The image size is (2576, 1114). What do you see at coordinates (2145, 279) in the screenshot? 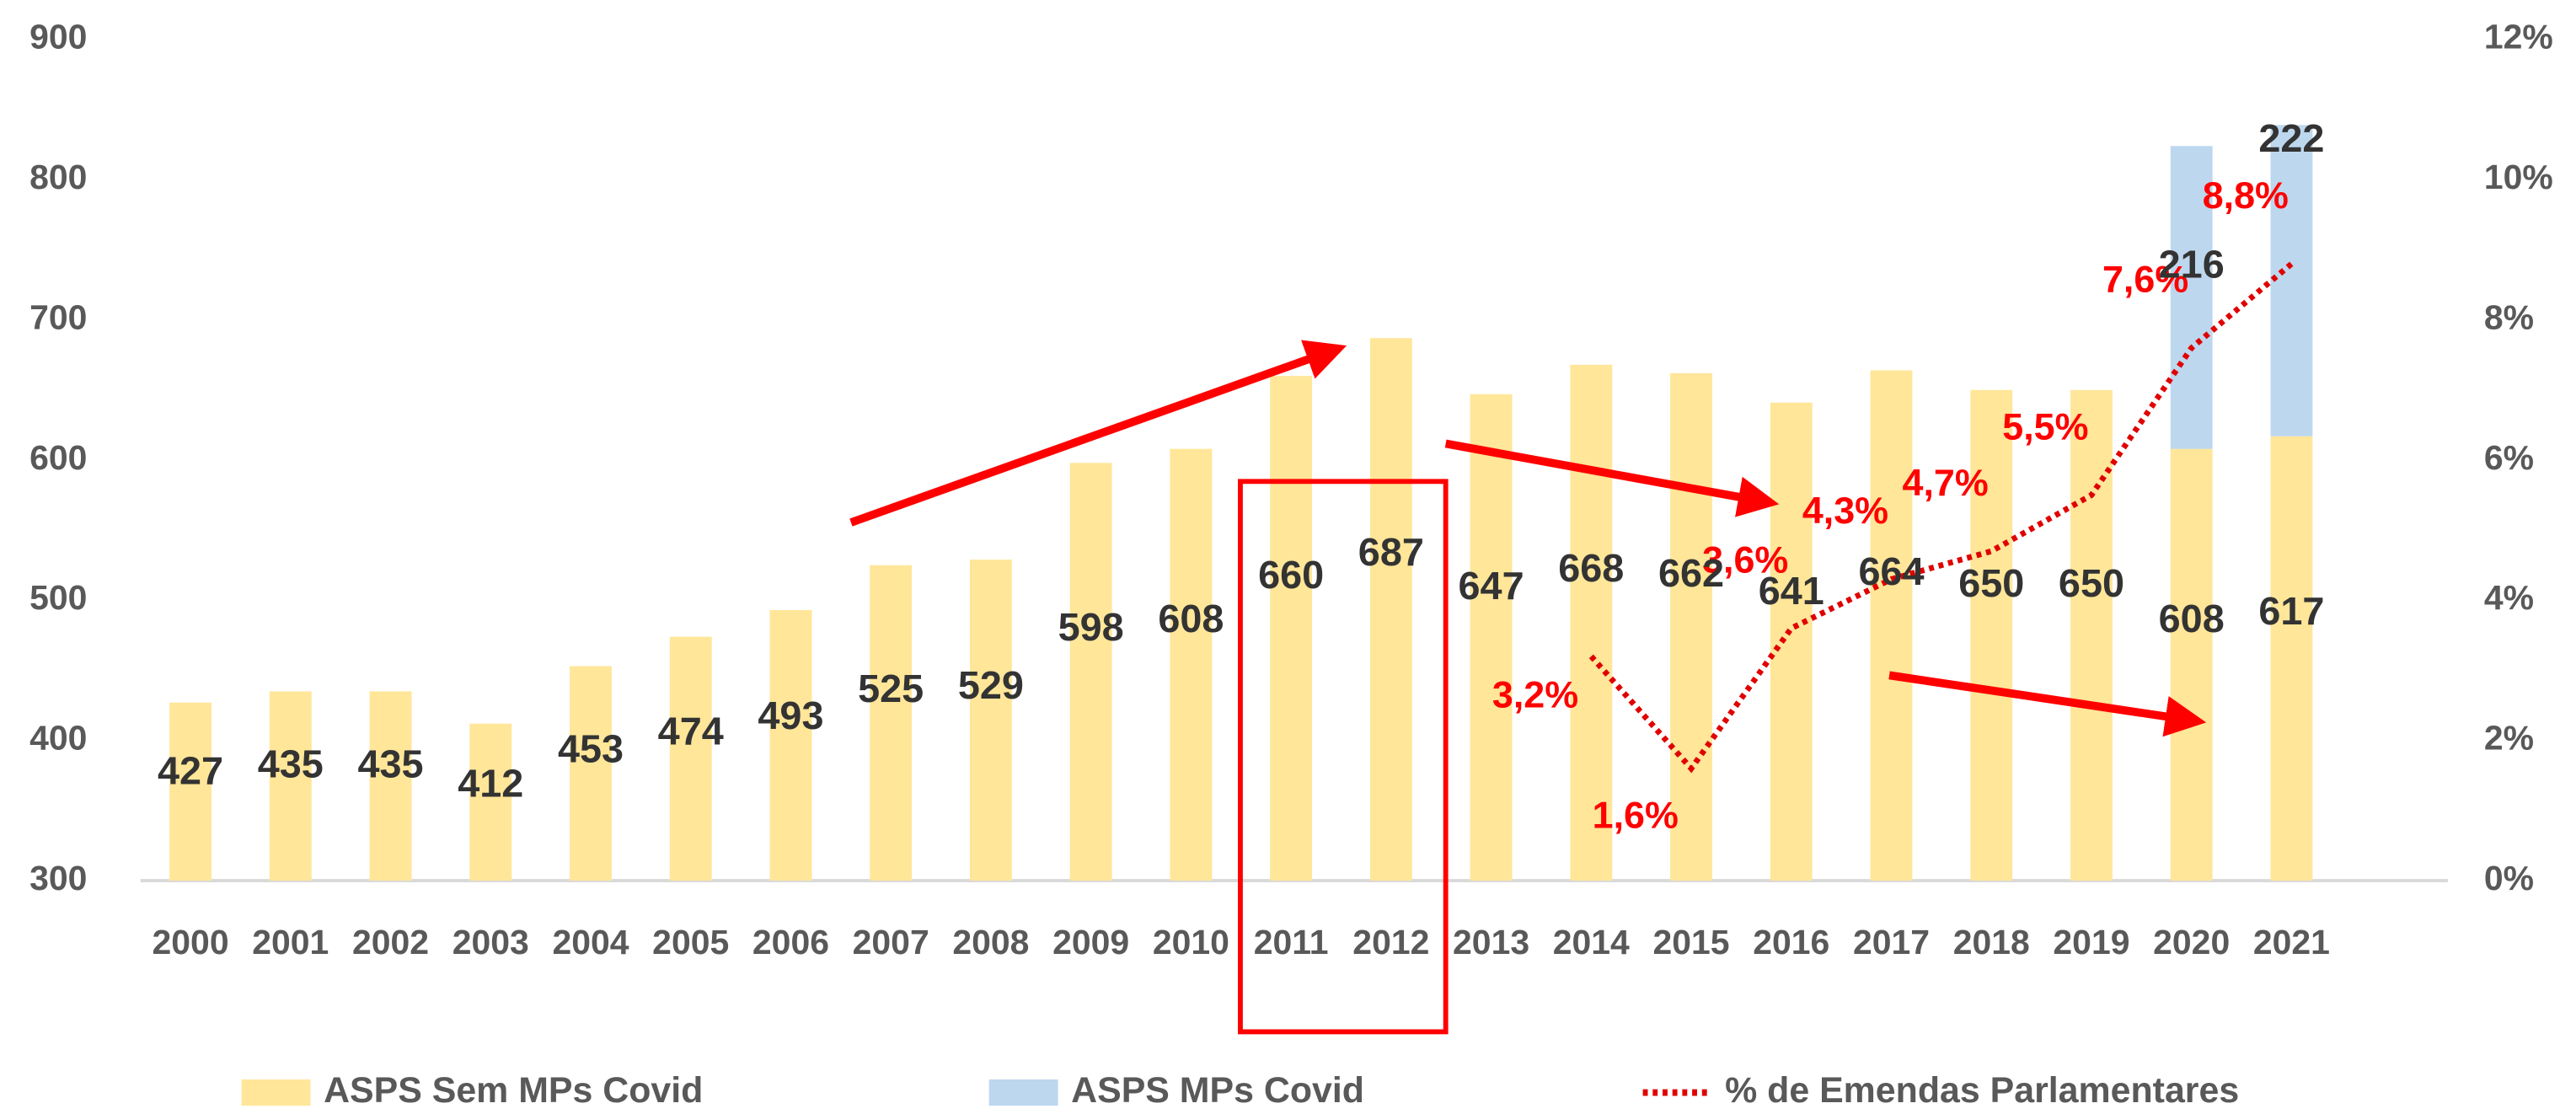
I see `line-label: 7,6%` at bounding box center [2145, 279].